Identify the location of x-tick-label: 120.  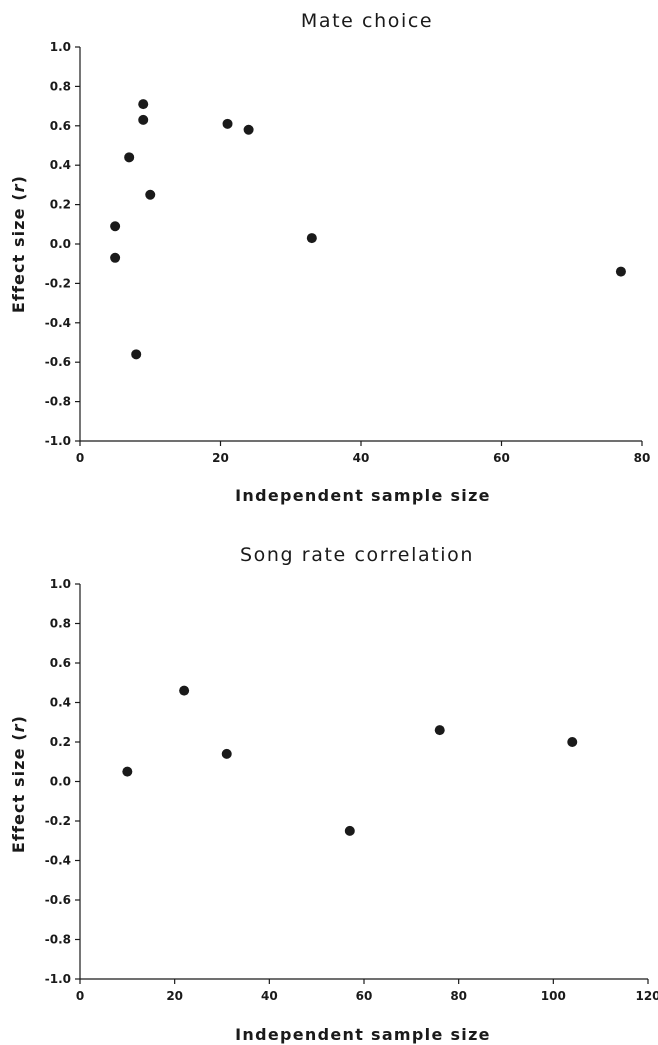
(646, 996).